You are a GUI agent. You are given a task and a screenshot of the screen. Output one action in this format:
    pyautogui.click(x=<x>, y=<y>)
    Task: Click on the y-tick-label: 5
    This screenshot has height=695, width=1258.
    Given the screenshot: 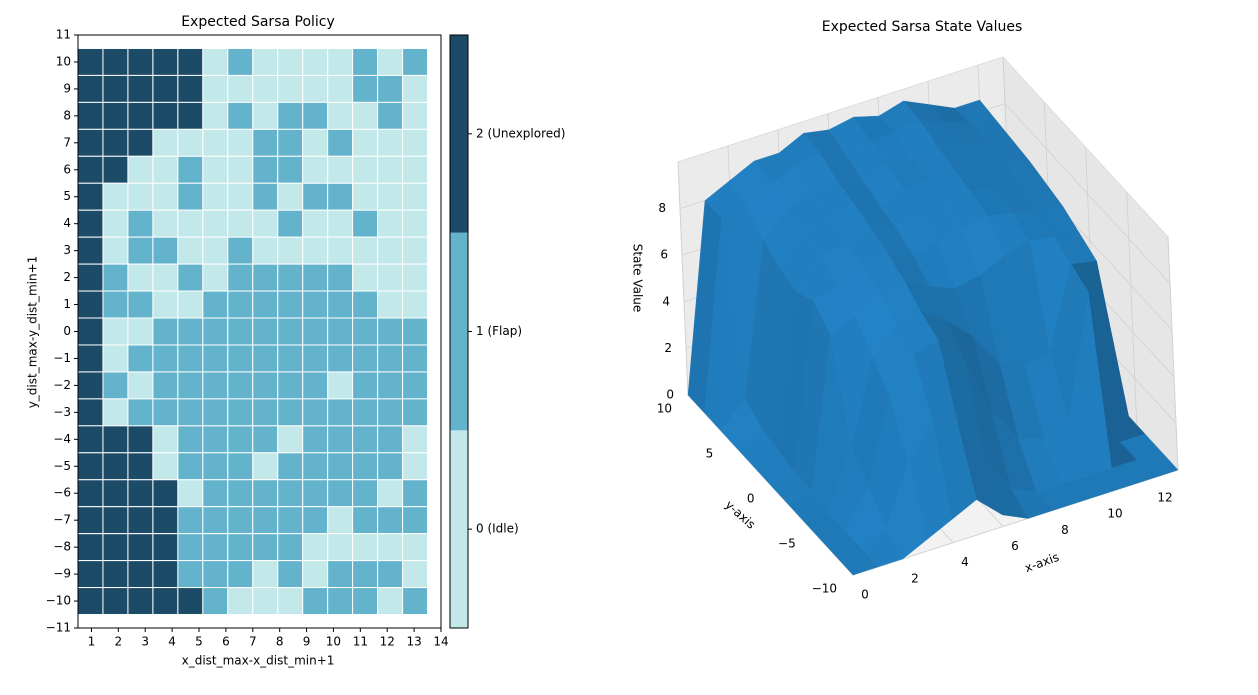 What is the action you would take?
    pyautogui.click(x=710, y=454)
    